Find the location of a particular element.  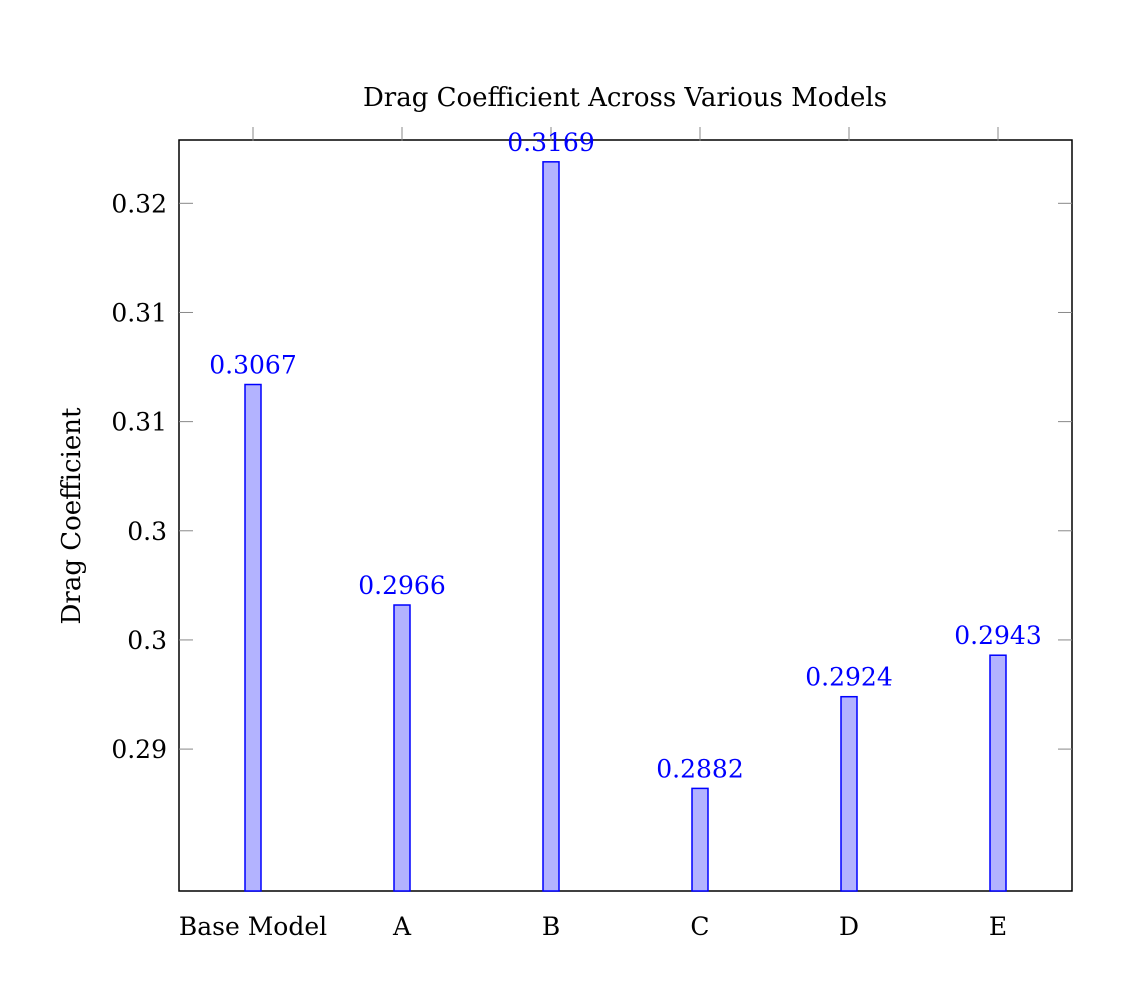

x-tick-label: Base Model is located at coordinates (253, 926).